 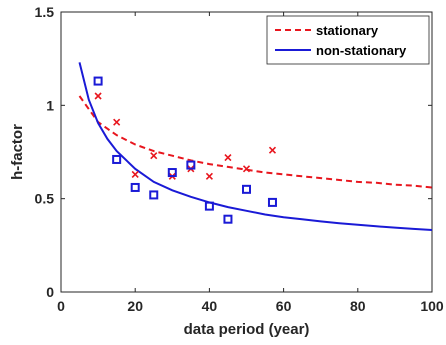 I want to click on x-tick-label-0: 0, so click(x=61, y=306).